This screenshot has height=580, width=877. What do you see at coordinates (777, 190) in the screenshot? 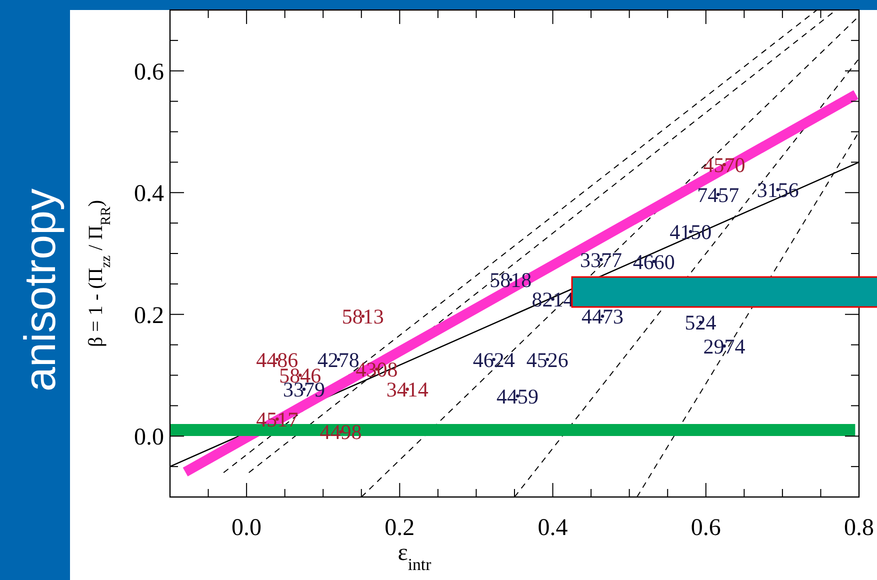
I see `annotation: 3156` at bounding box center [777, 190].